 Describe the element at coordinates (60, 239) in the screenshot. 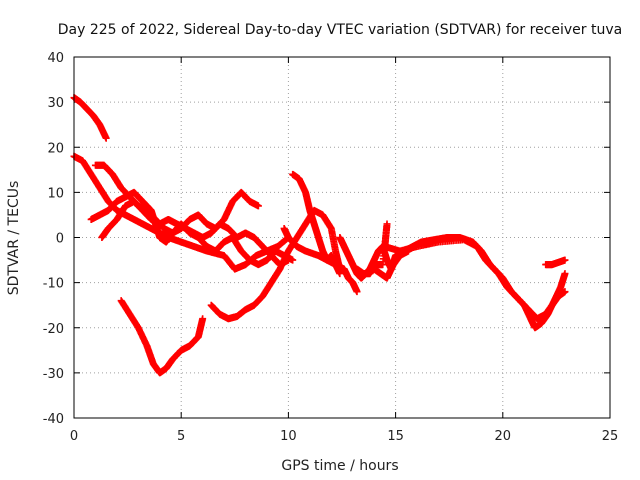

I see `y-tick-label: 0` at that location.